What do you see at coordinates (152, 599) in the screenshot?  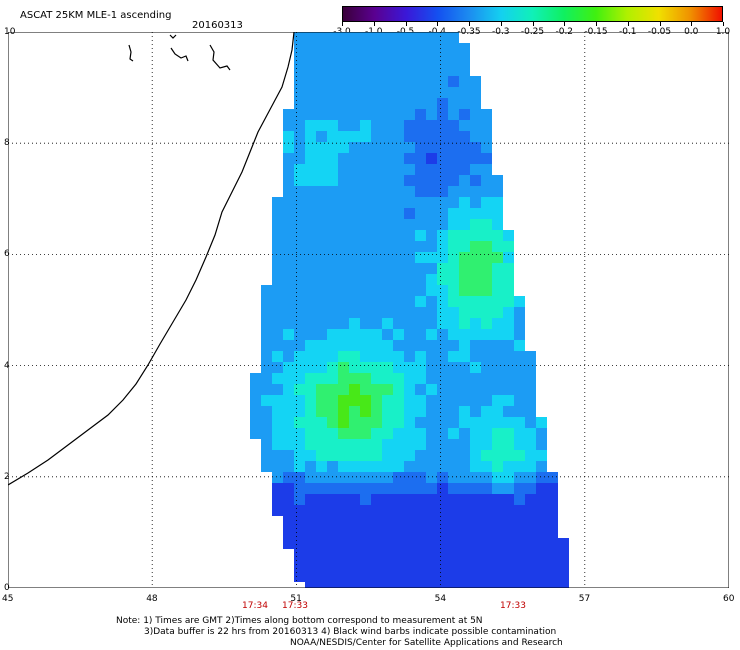 I see `x-tick-label: 48` at bounding box center [152, 599].